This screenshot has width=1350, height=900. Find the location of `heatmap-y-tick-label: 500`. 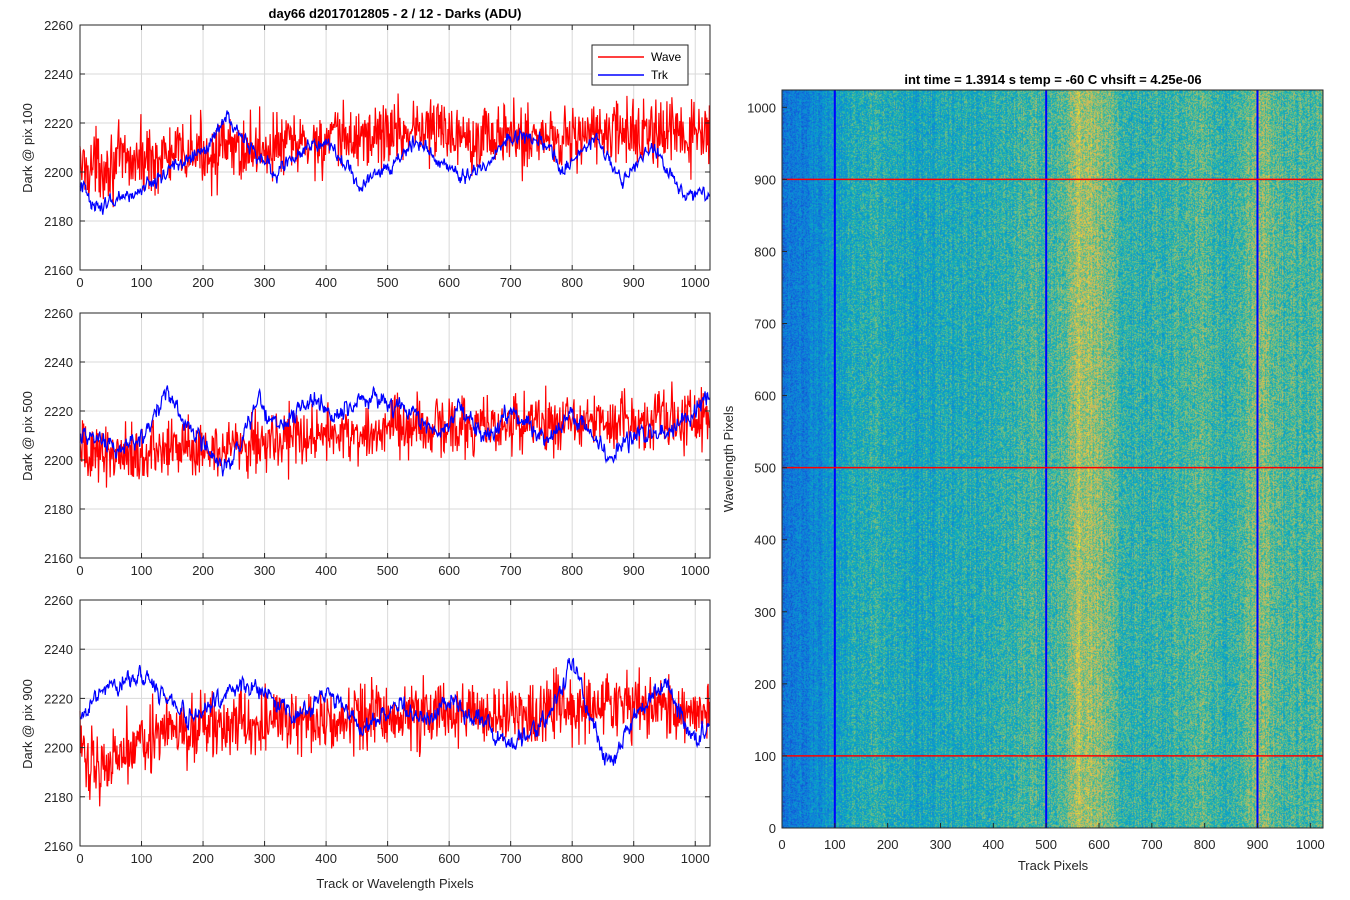

heatmap-y-tick-label: 500 is located at coordinates (765, 468).